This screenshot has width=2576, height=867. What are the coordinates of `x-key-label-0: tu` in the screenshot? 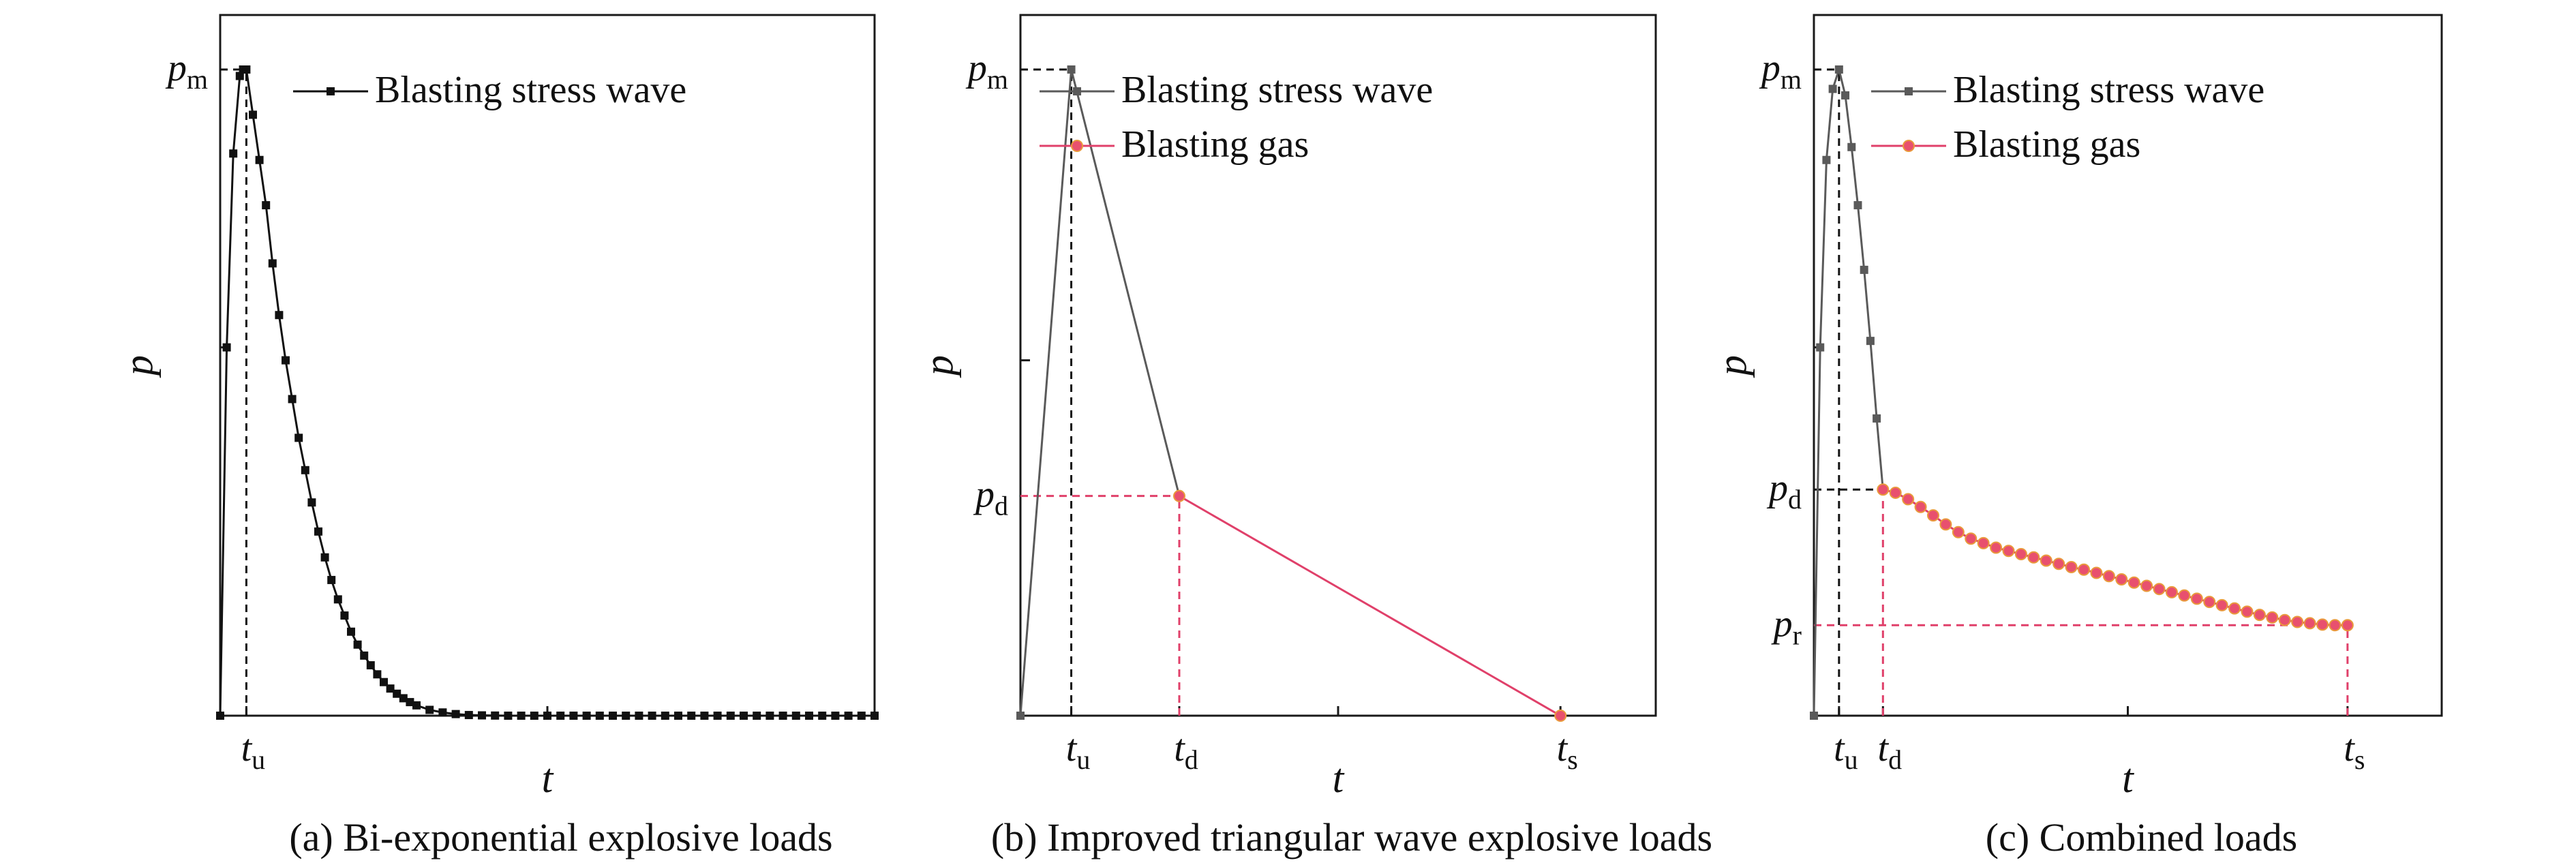 It's located at (1078, 751).